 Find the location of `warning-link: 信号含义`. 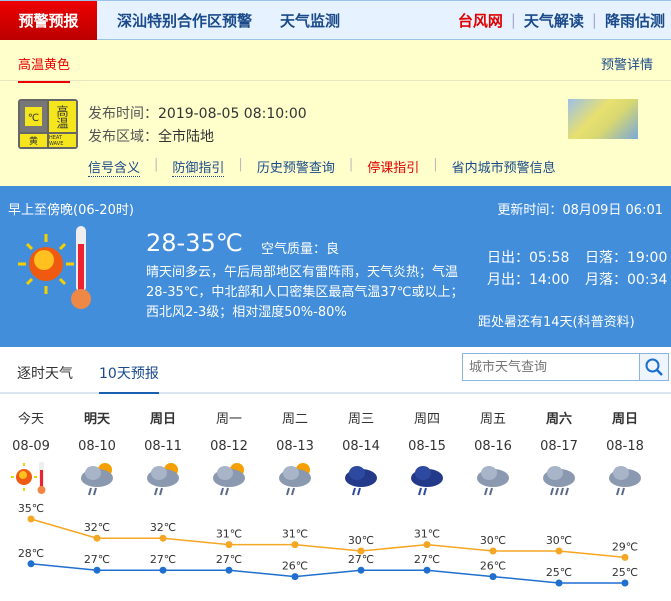

warning-link: 信号含义 is located at coordinates (114, 167).